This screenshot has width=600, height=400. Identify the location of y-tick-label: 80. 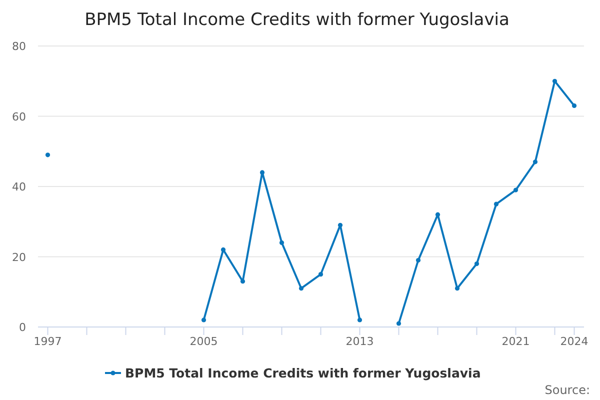
(19, 46).